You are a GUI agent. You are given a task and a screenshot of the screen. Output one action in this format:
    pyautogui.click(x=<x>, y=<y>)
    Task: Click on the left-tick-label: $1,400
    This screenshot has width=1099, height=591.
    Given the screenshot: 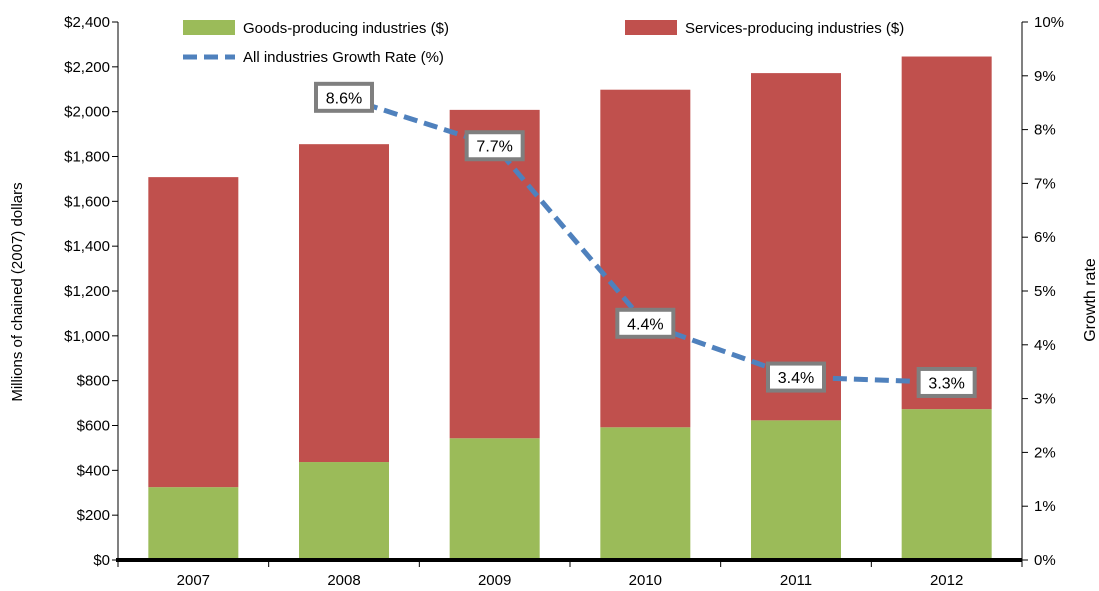 What is the action you would take?
    pyautogui.click(x=87, y=246)
    